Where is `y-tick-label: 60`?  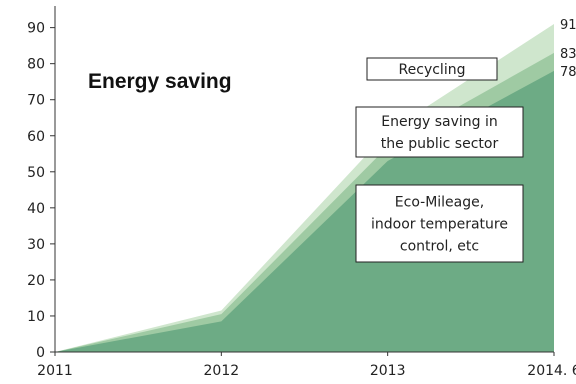 y-tick-label: 60 is located at coordinates (36, 137).